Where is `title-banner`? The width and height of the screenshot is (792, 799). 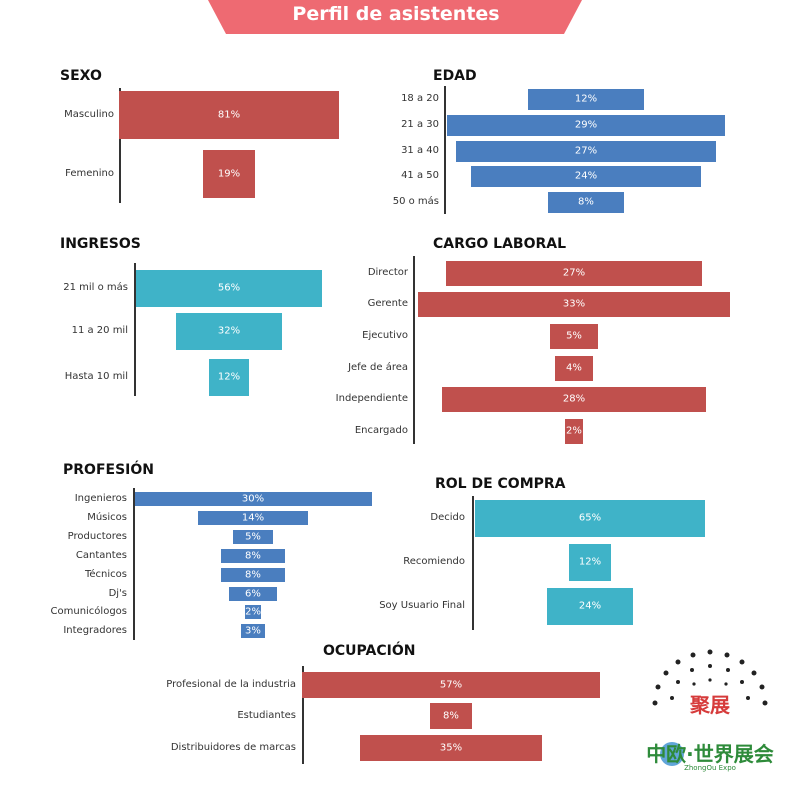 title-banner is located at coordinates (395, 17).